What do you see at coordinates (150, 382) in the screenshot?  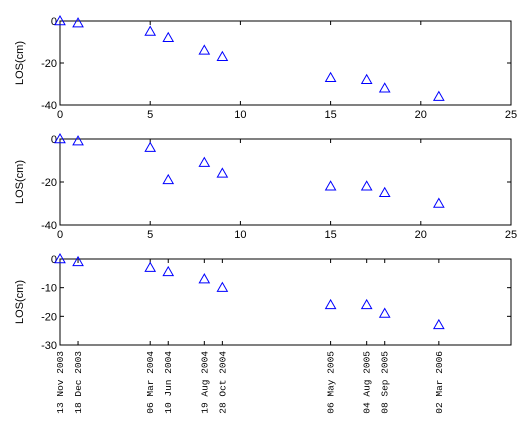 I see `x-date-tick-label: 06 Mar 2004` at bounding box center [150, 382].